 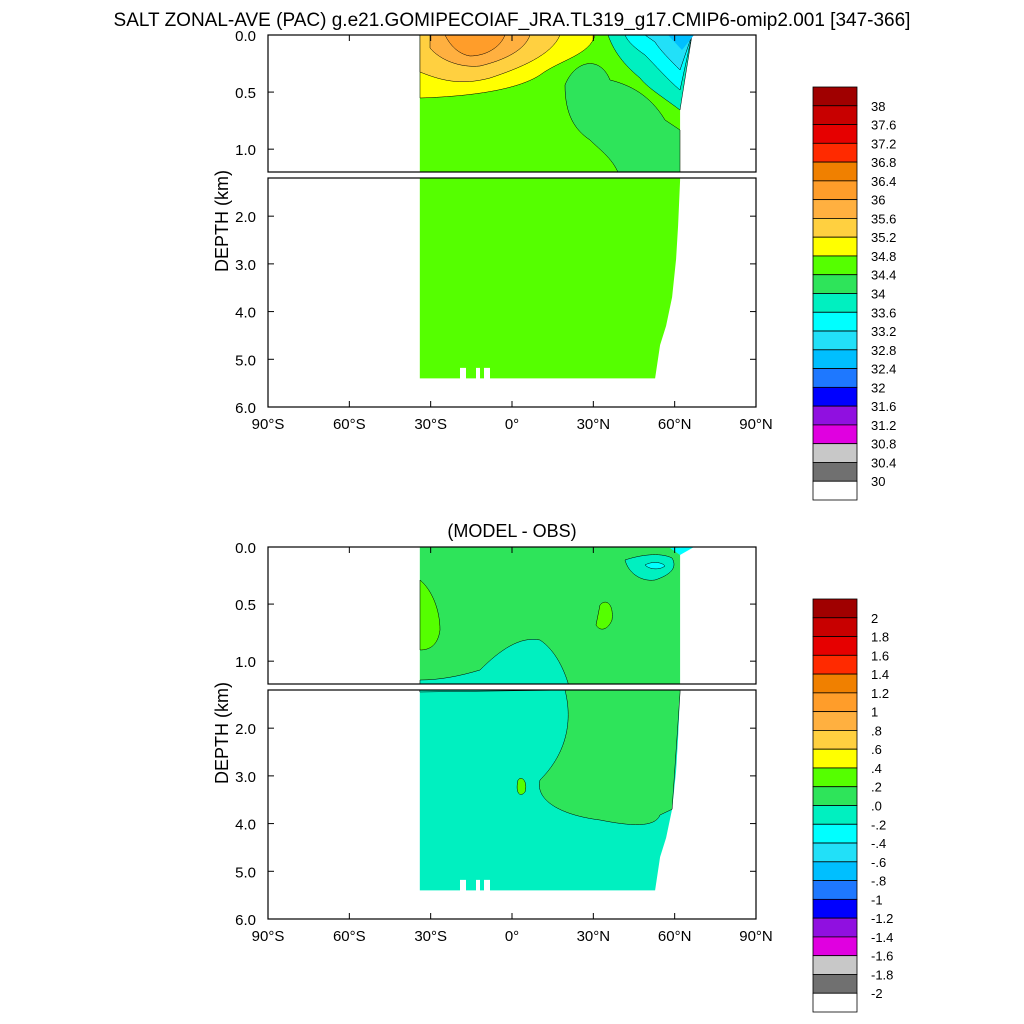 I want to click on colorbar-label: 33.2, so click(x=883, y=331).